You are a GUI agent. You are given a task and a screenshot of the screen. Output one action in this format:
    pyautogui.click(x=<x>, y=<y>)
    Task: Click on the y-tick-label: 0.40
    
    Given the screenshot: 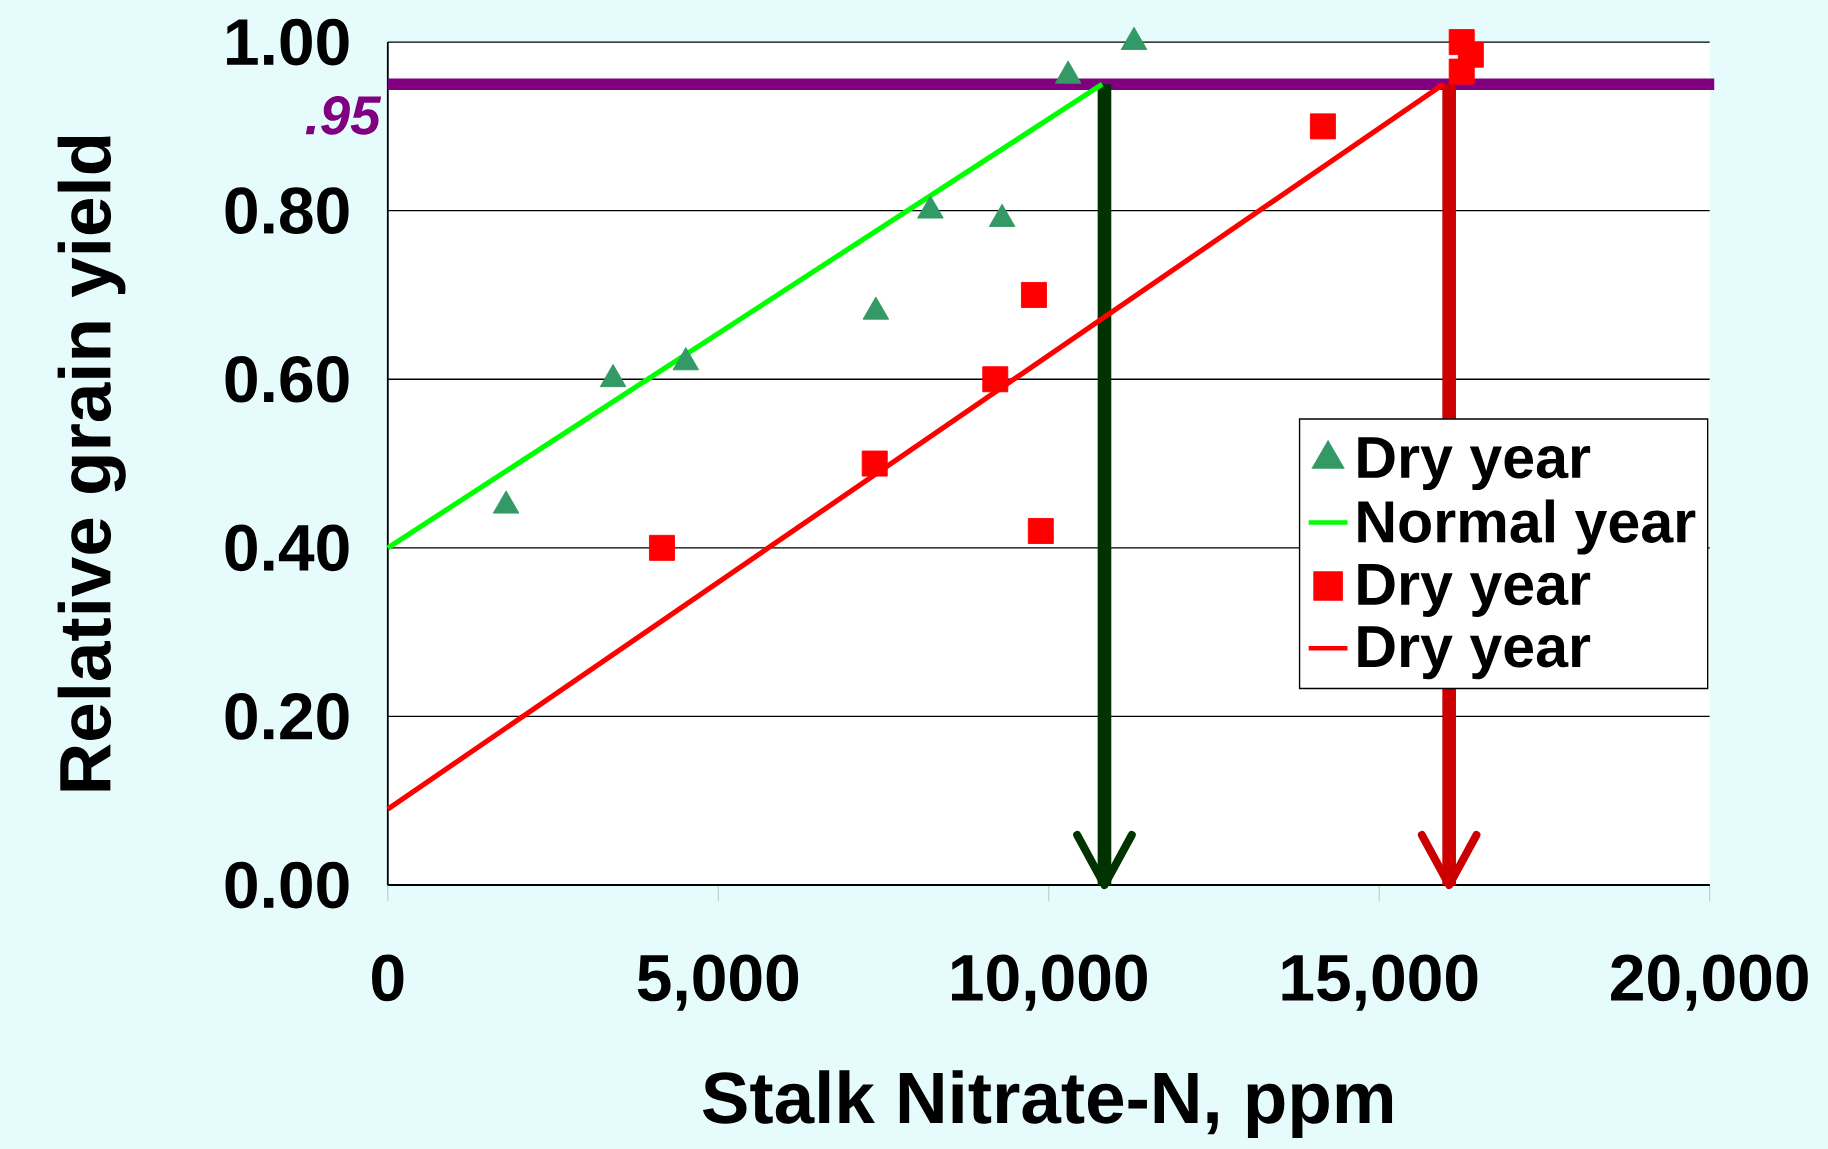 What is the action you would take?
    pyautogui.click(x=287, y=548)
    